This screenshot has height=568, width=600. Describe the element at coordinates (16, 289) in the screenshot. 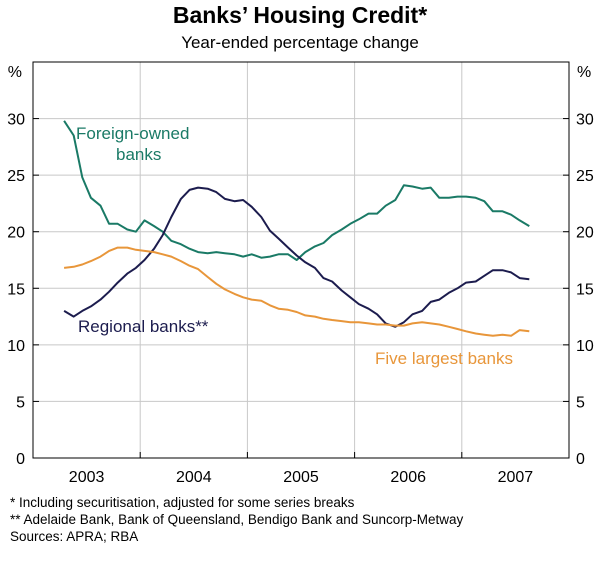

I see `y-tick-label-left-15: 15` at that location.